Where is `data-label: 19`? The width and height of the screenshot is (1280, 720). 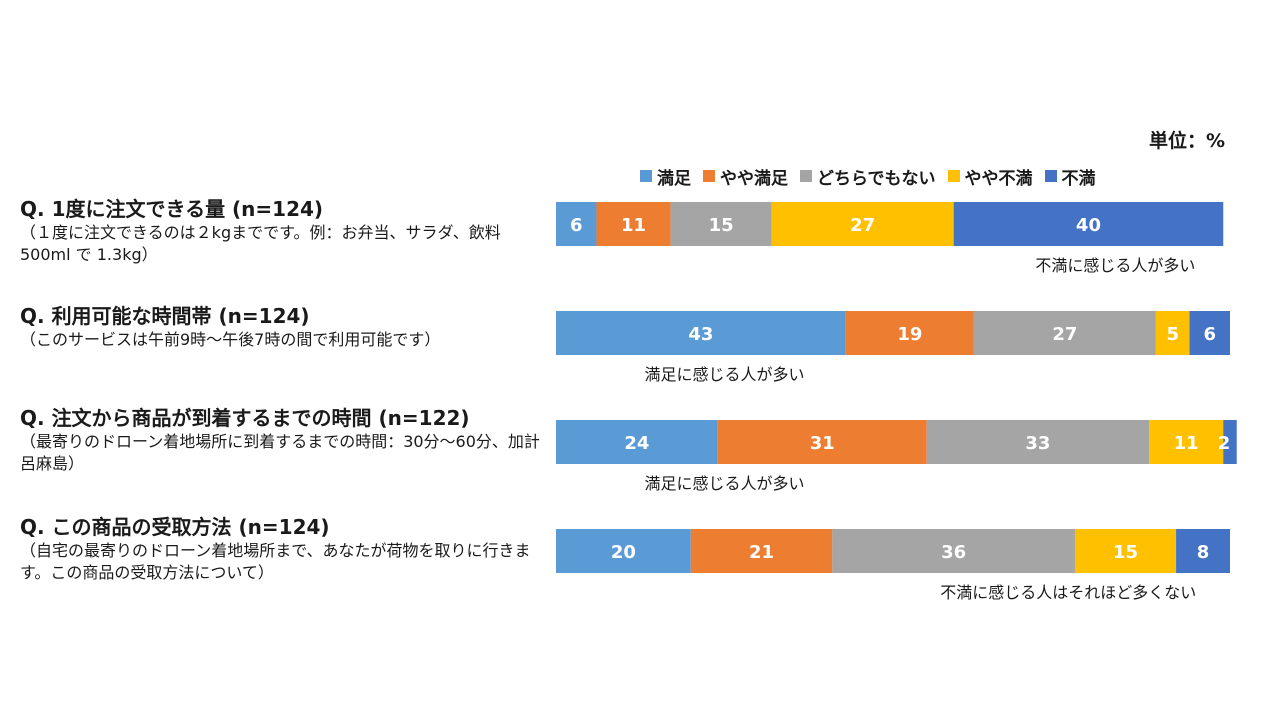 data-label: 19 is located at coordinates (909, 334).